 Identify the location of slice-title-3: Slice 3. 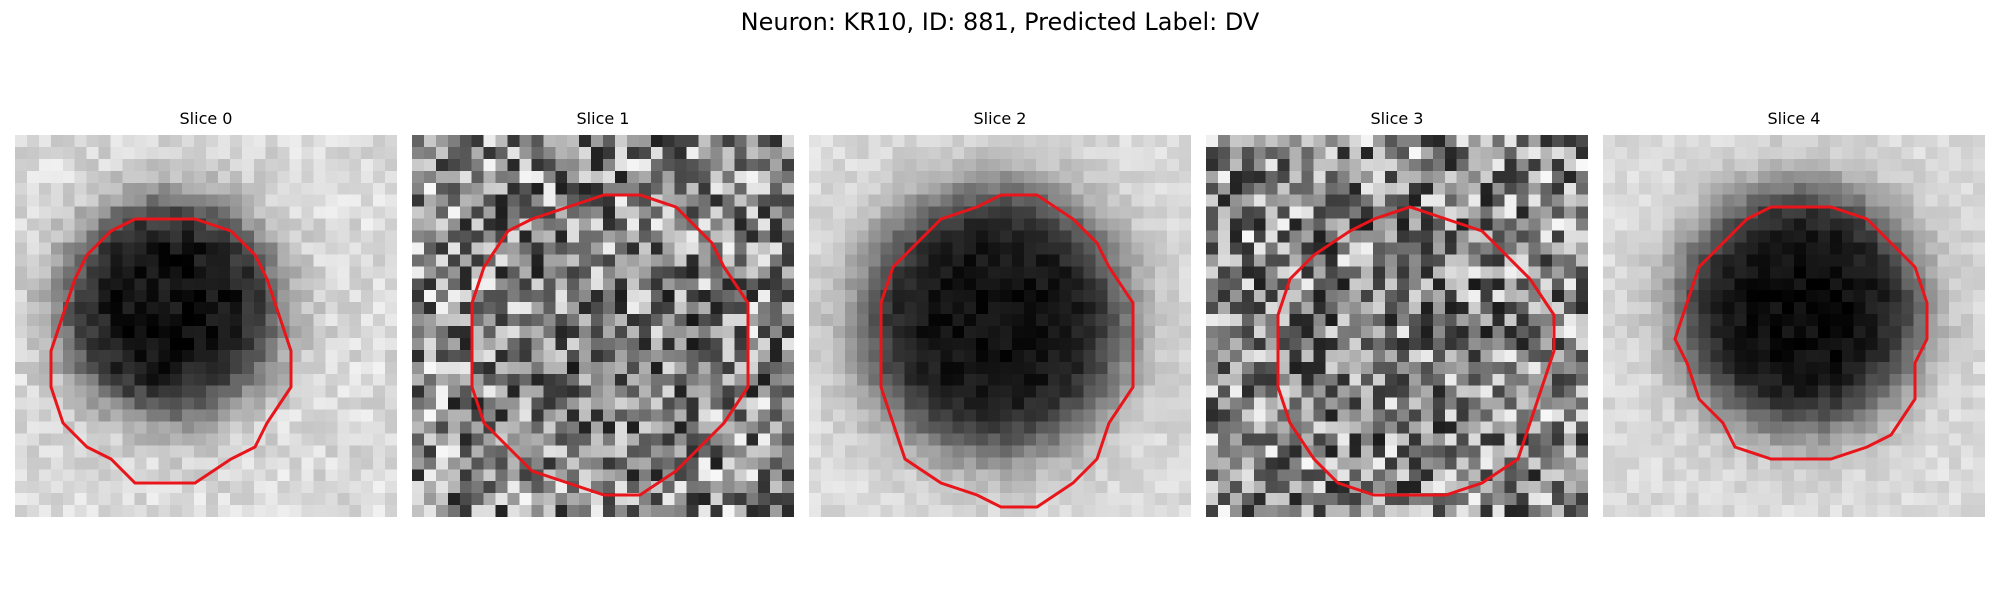
(1397, 118).